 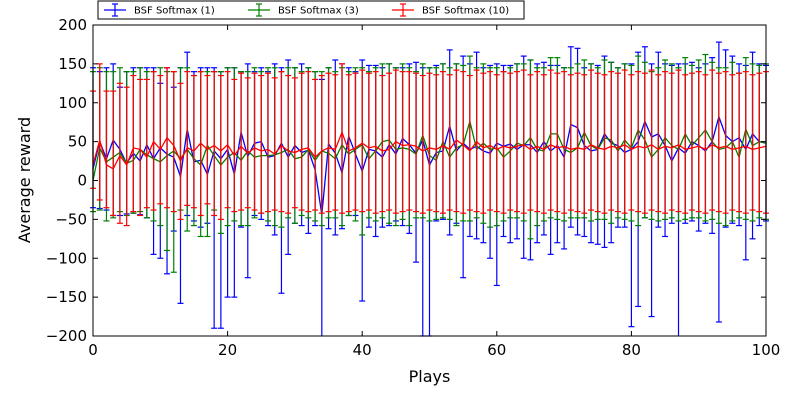 What do you see at coordinates (362, 350) in the screenshot?
I see `x-tick-label: 40` at bounding box center [362, 350].